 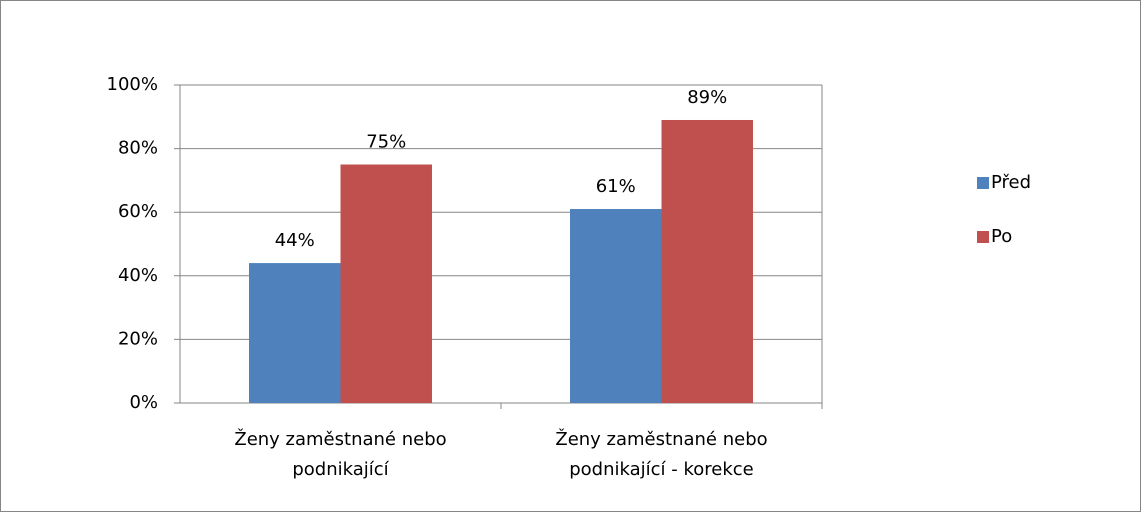 What do you see at coordinates (1011, 182) in the screenshot?
I see `legend-label: Před` at bounding box center [1011, 182].